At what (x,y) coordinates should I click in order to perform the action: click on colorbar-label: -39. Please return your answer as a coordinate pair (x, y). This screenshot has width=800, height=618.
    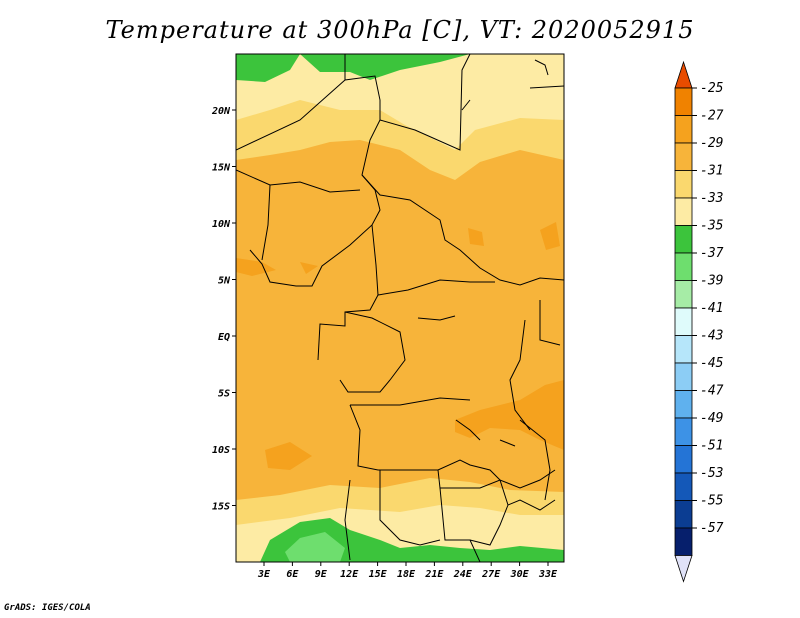
    Looking at the image, I should click on (711, 281).